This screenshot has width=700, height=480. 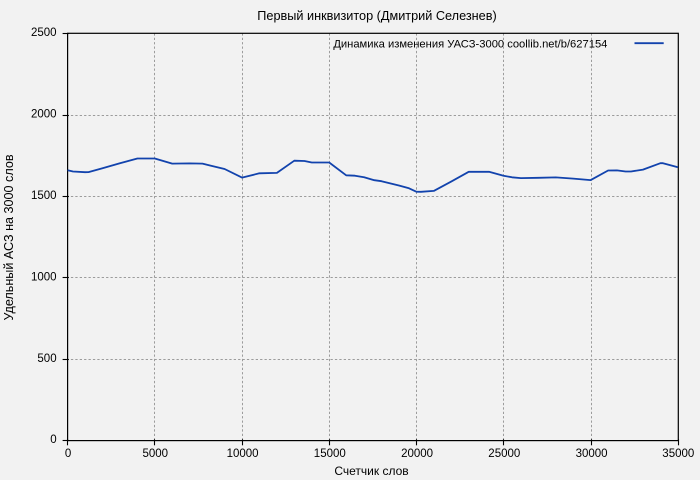 What do you see at coordinates (243, 454) in the screenshot?
I see `svg-text: 10000` at bounding box center [243, 454].